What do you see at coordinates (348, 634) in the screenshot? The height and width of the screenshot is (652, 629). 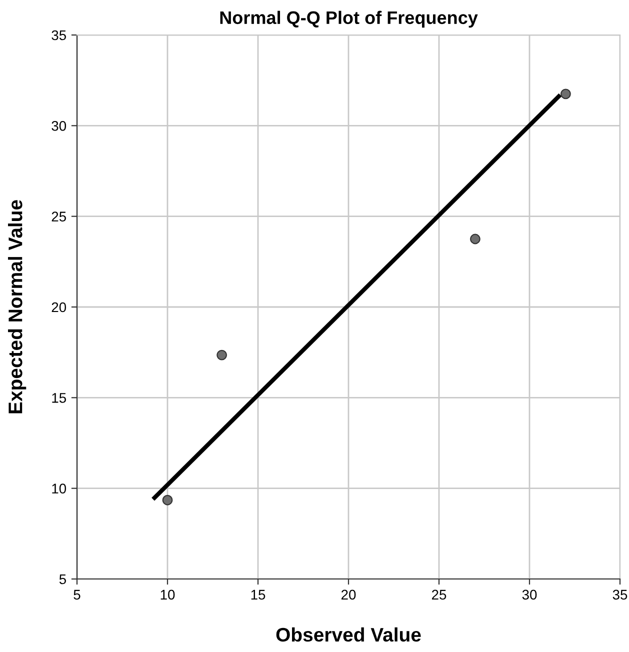 I see `x-axis-title: Observed Value` at bounding box center [348, 634].